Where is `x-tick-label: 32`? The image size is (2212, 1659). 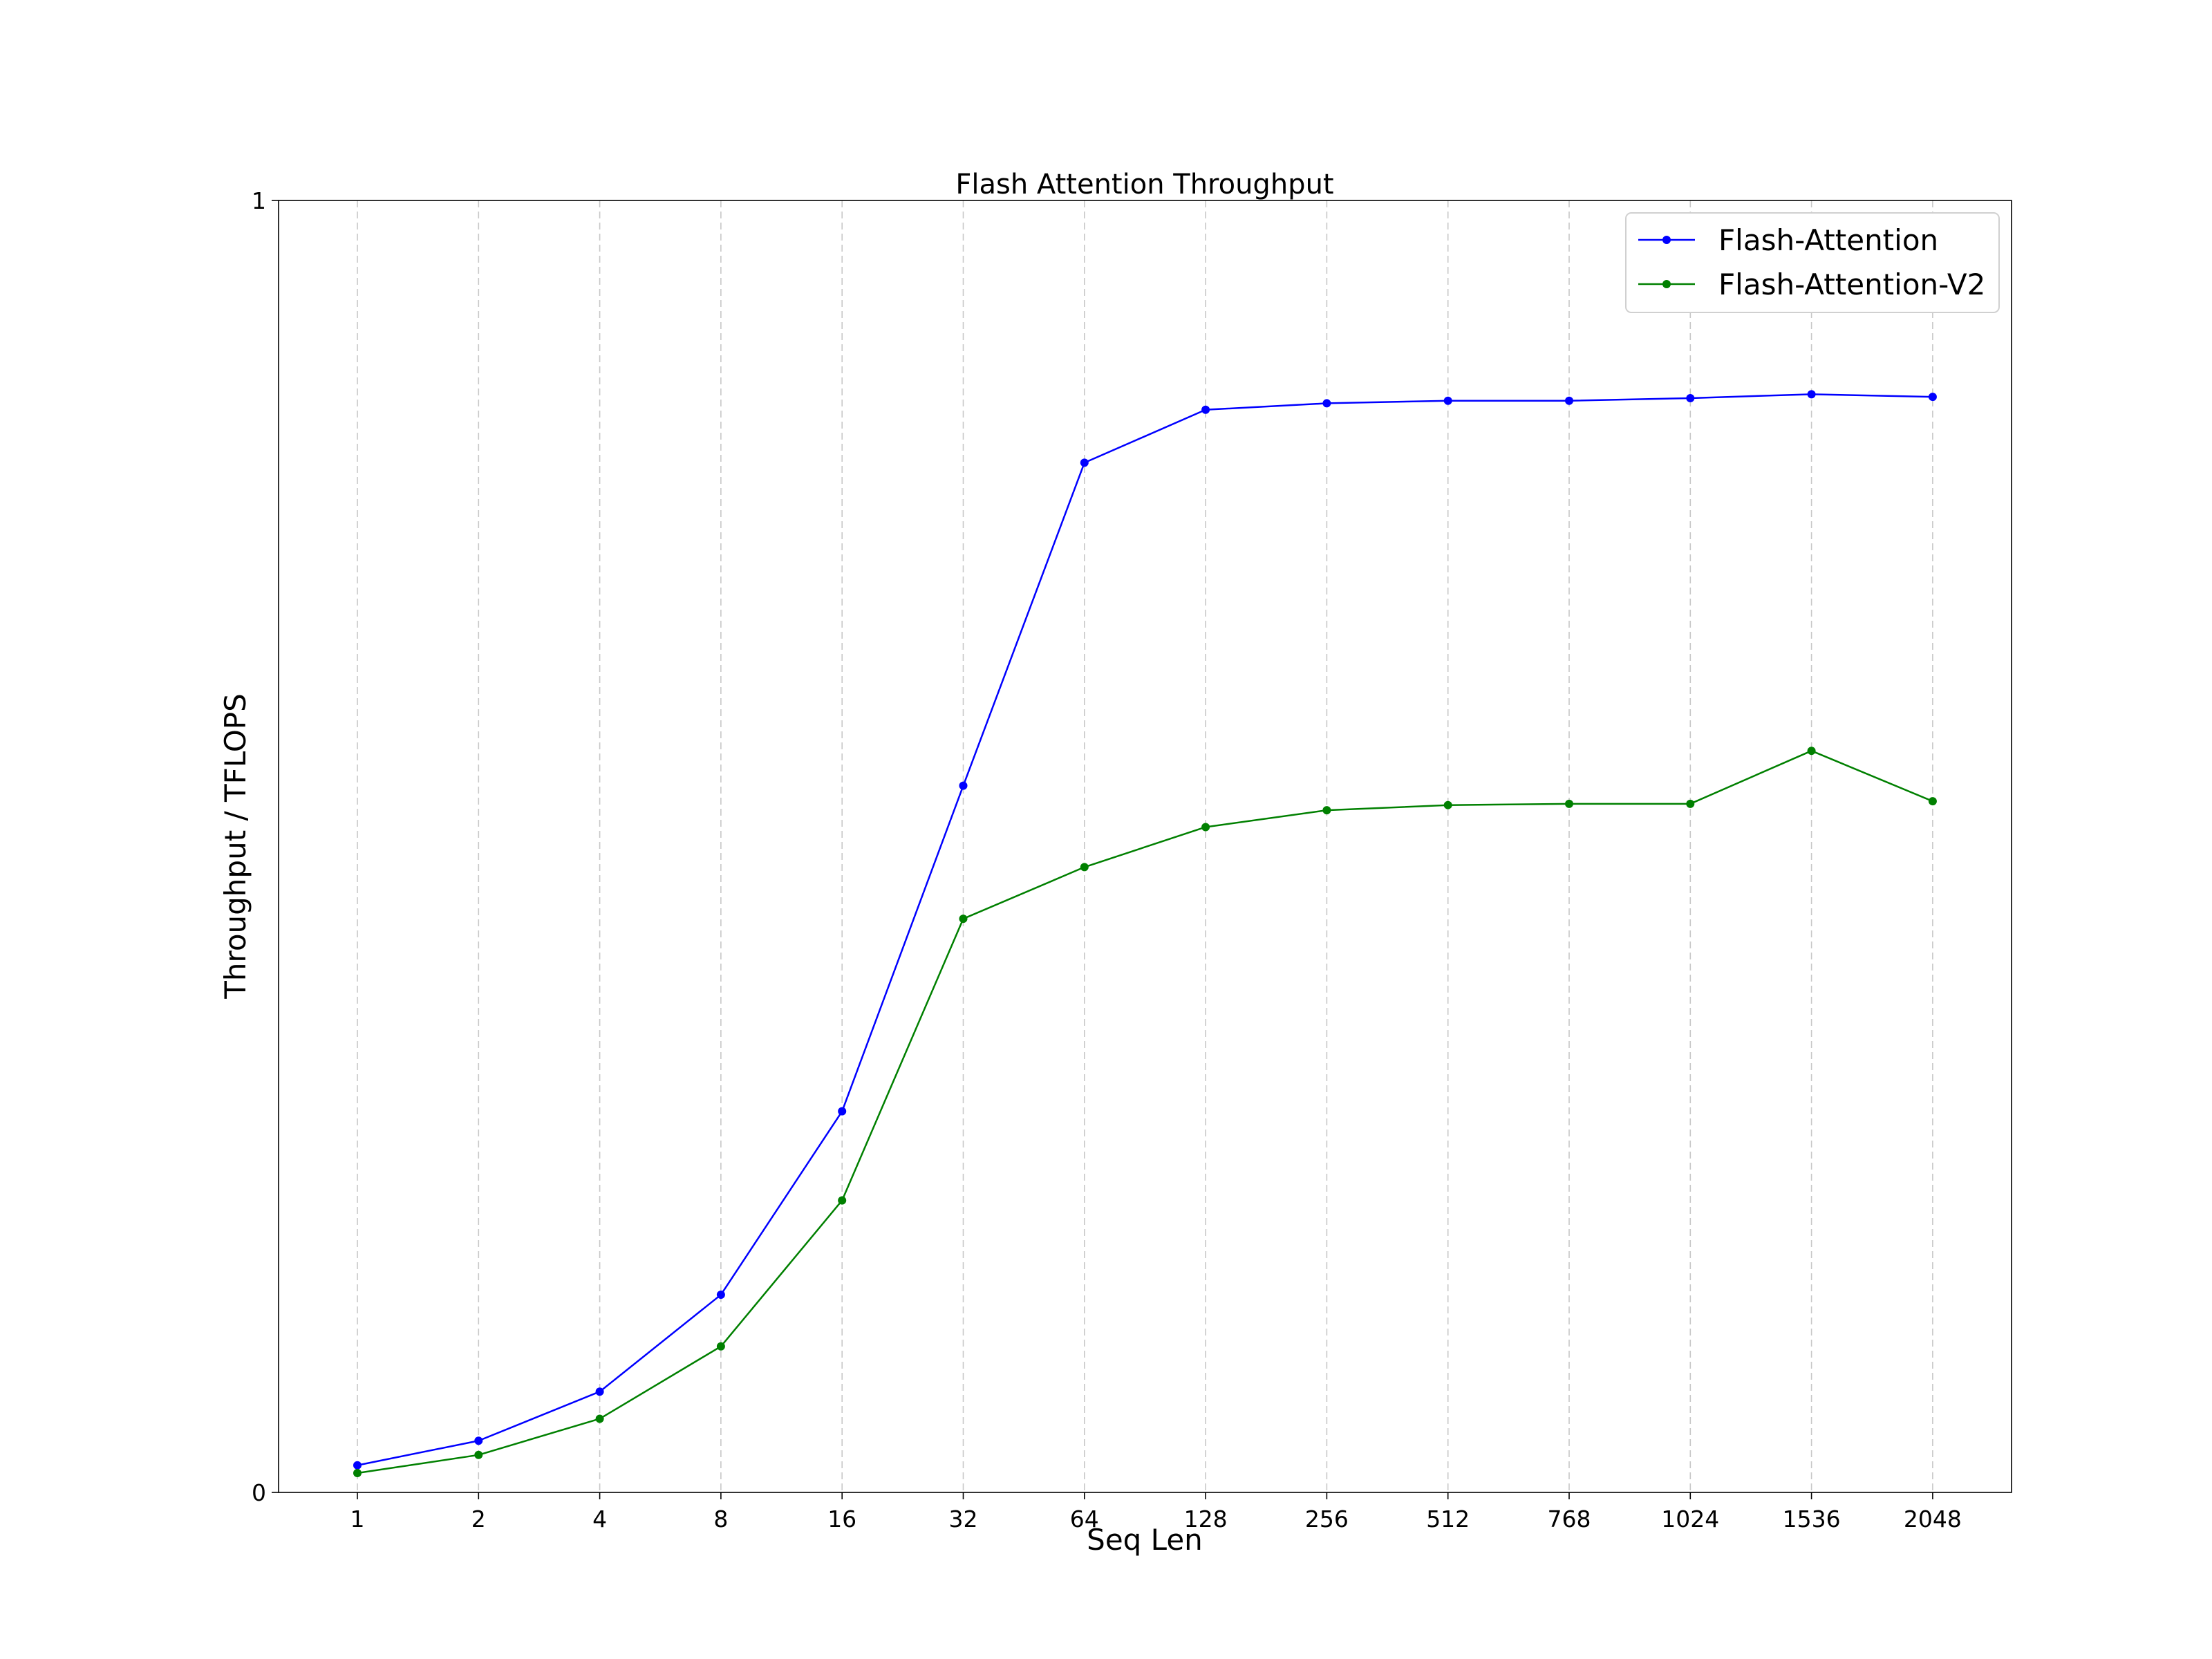 x-tick-label: 32 is located at coordinates (964, 1520).